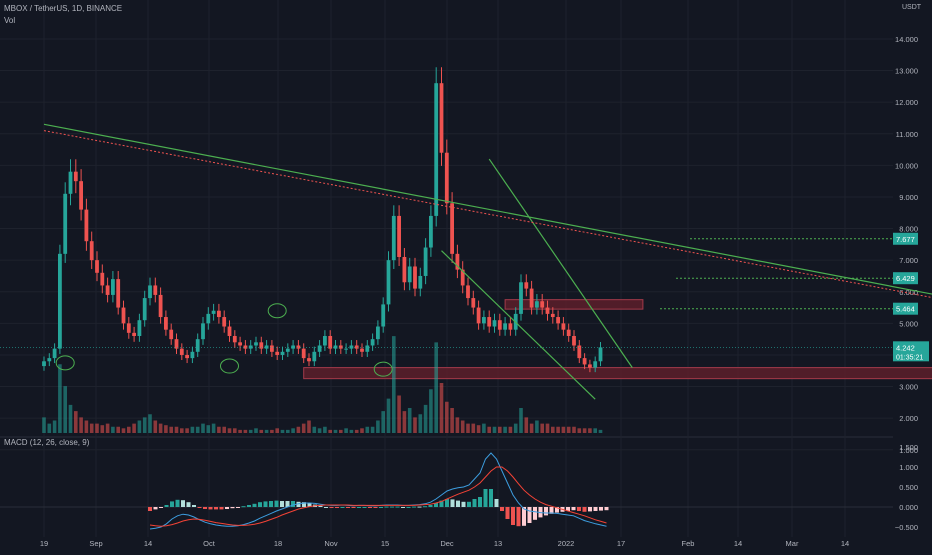  I want to click on macd-label: MACD (12, 26, close, 9), so click(47, 442).